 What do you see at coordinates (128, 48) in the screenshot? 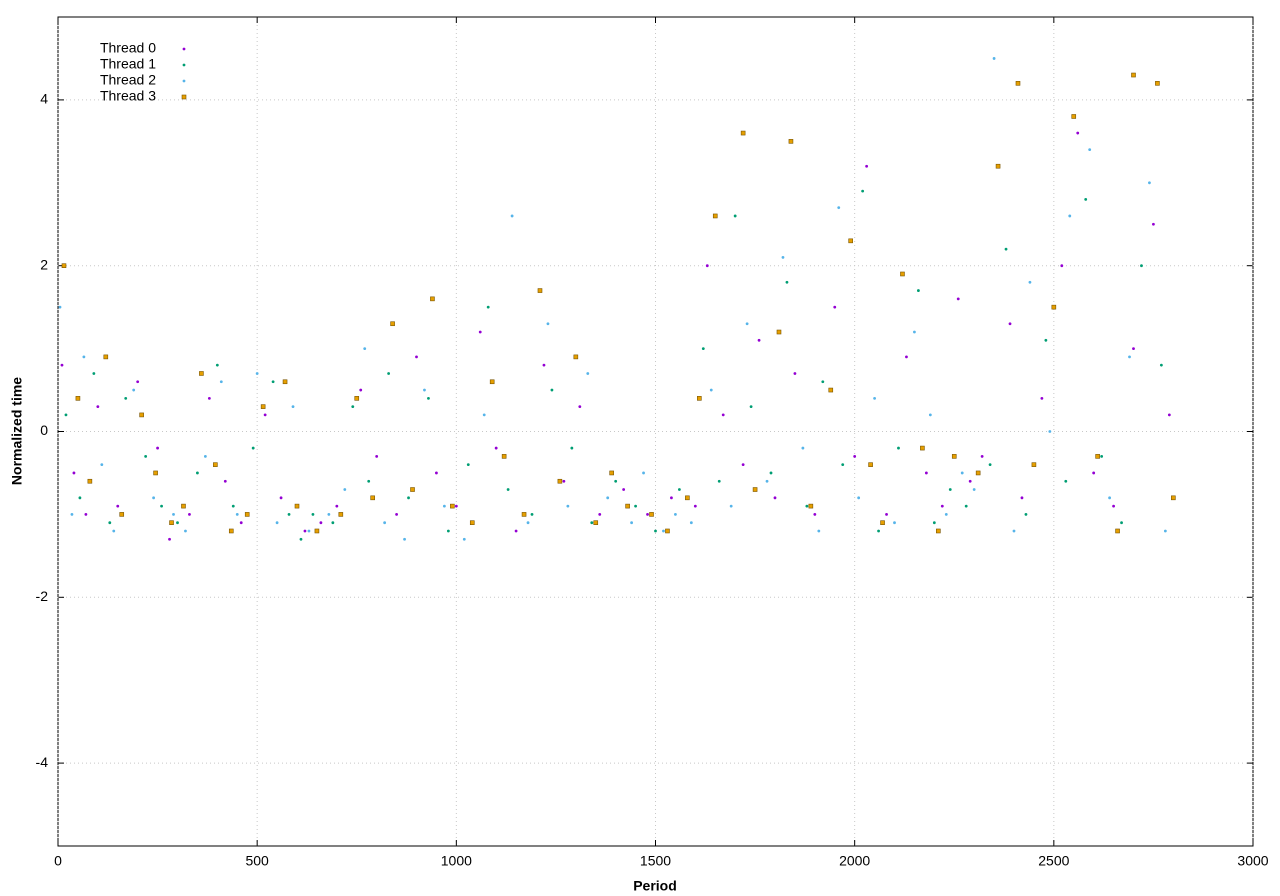
I see `legend-label: Thread 0` at bounding box center [128, 48].